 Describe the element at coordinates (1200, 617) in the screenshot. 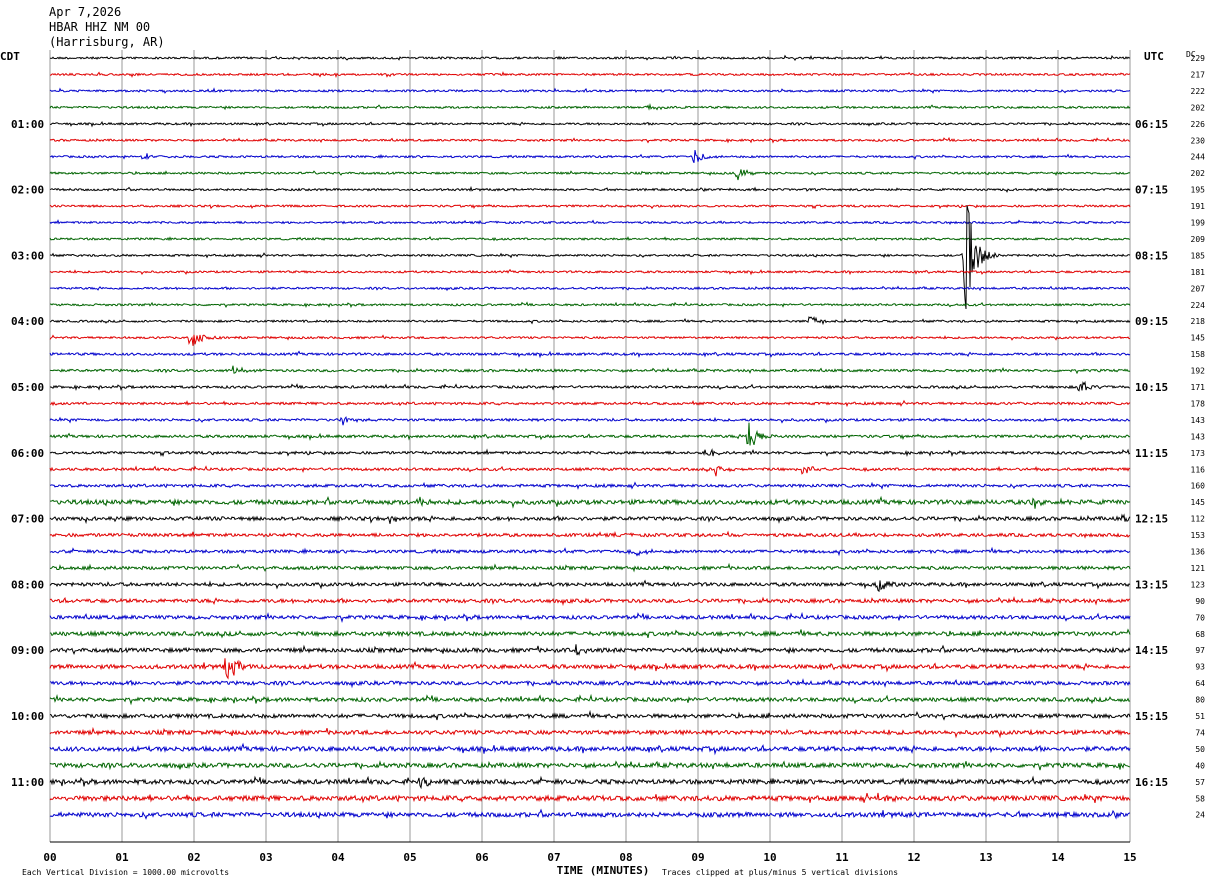

I see `dc-offset-label: 70` at that location.